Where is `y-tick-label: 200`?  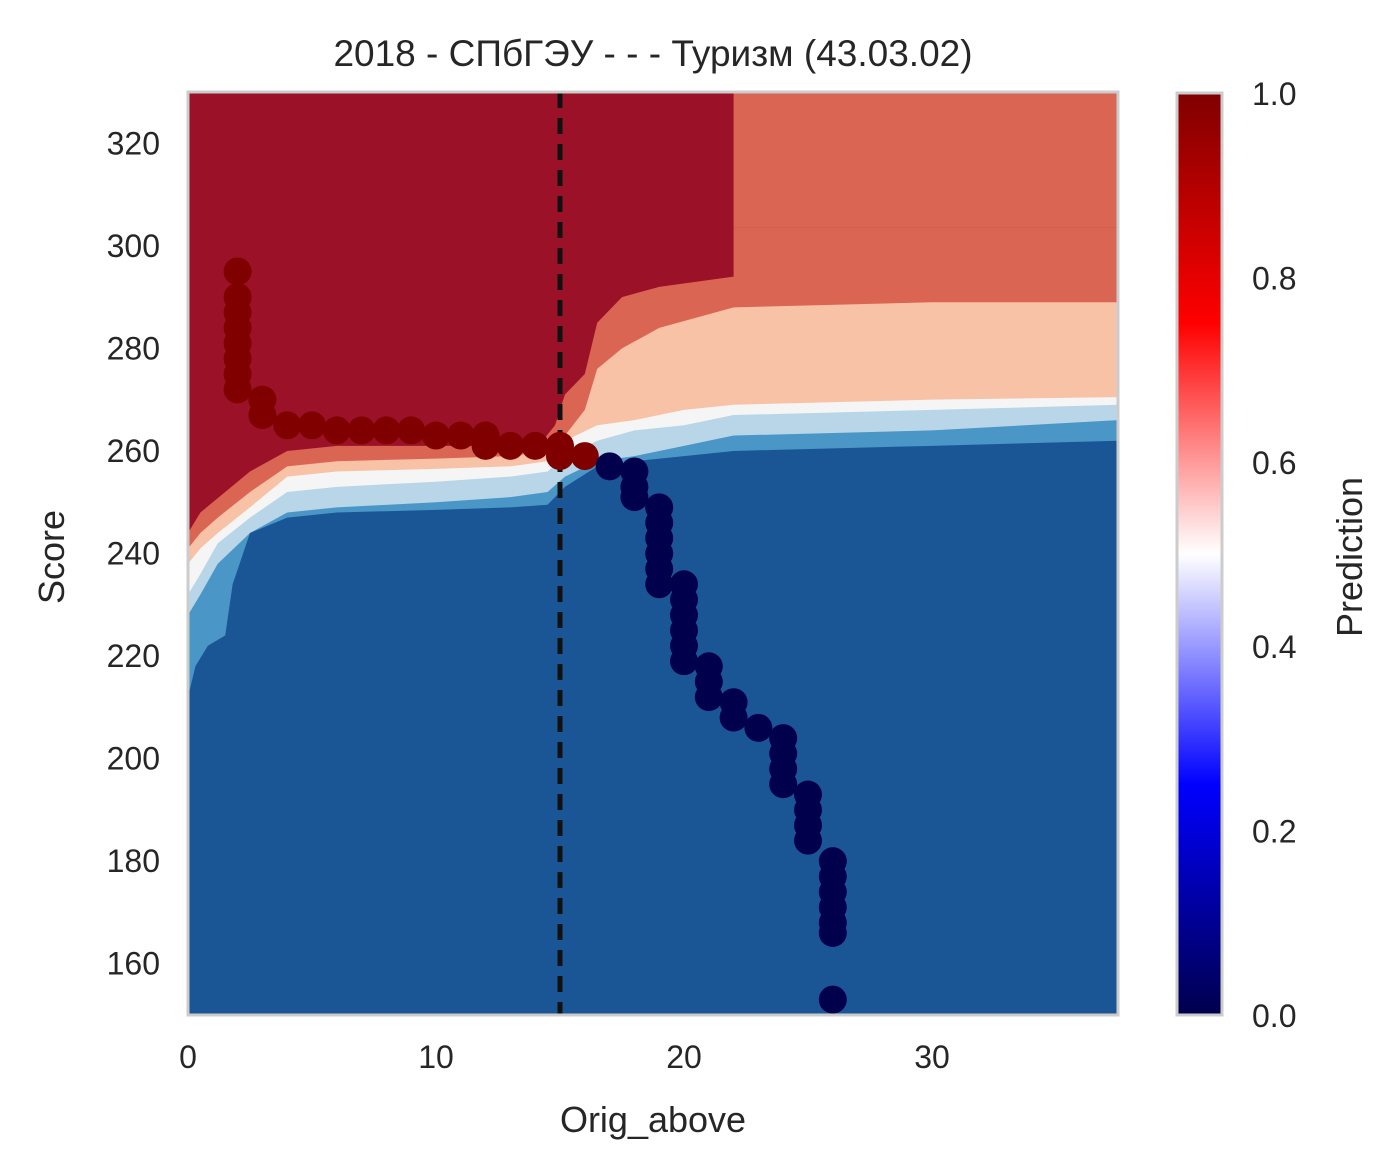
y-tick-label: 200 is located at coordinates (133, 759).